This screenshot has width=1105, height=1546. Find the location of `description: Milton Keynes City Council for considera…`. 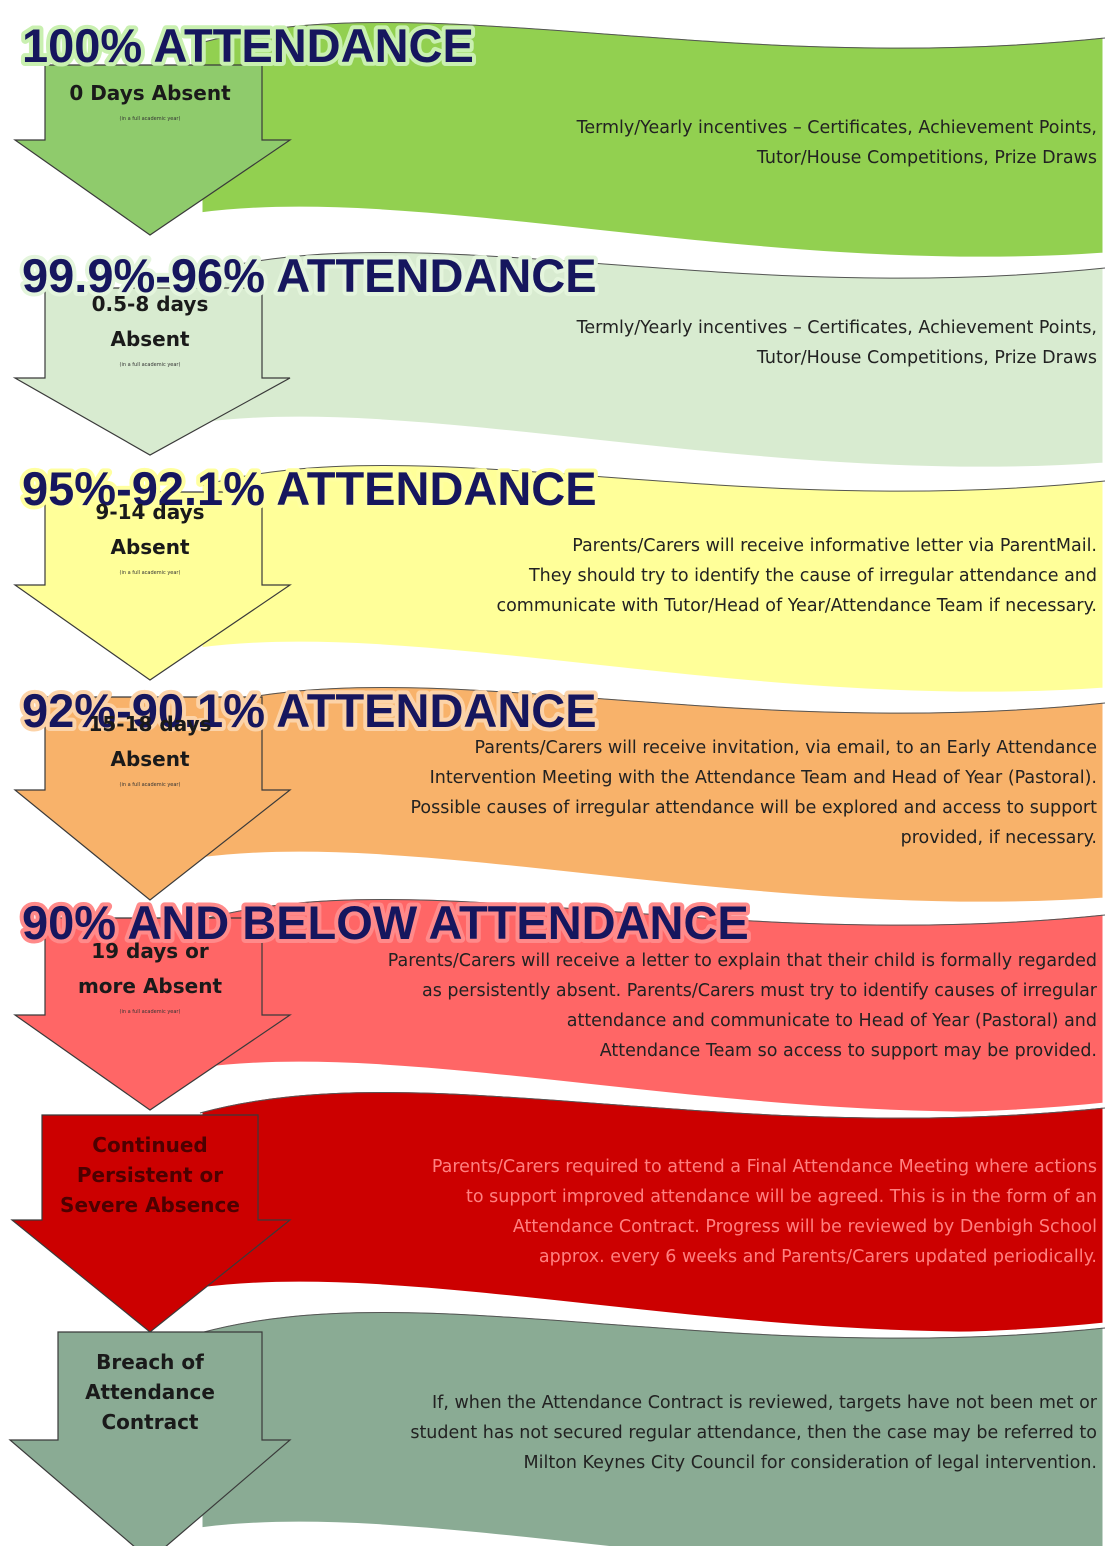

description: Milton Keynes City Council for considera… is located at coordinates (810, 1463).